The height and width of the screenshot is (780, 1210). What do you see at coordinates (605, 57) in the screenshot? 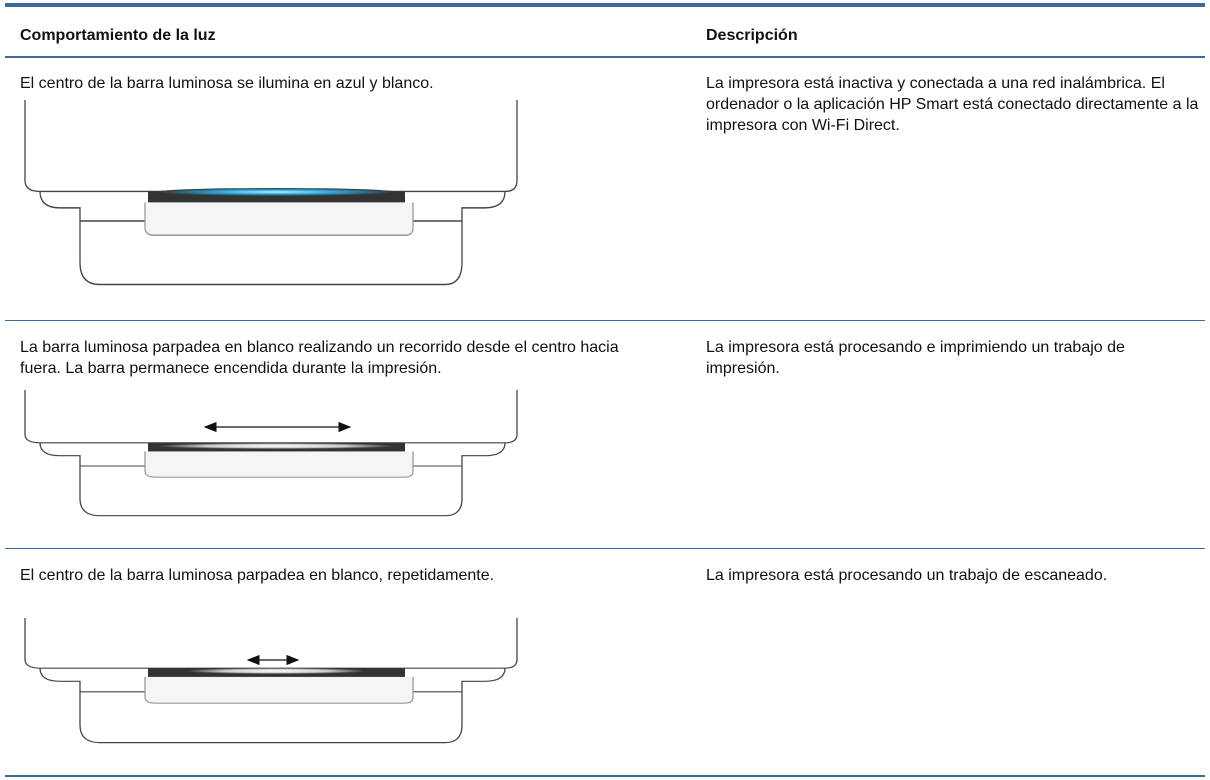
I see `header-rule` at bounding box center [605, 57].